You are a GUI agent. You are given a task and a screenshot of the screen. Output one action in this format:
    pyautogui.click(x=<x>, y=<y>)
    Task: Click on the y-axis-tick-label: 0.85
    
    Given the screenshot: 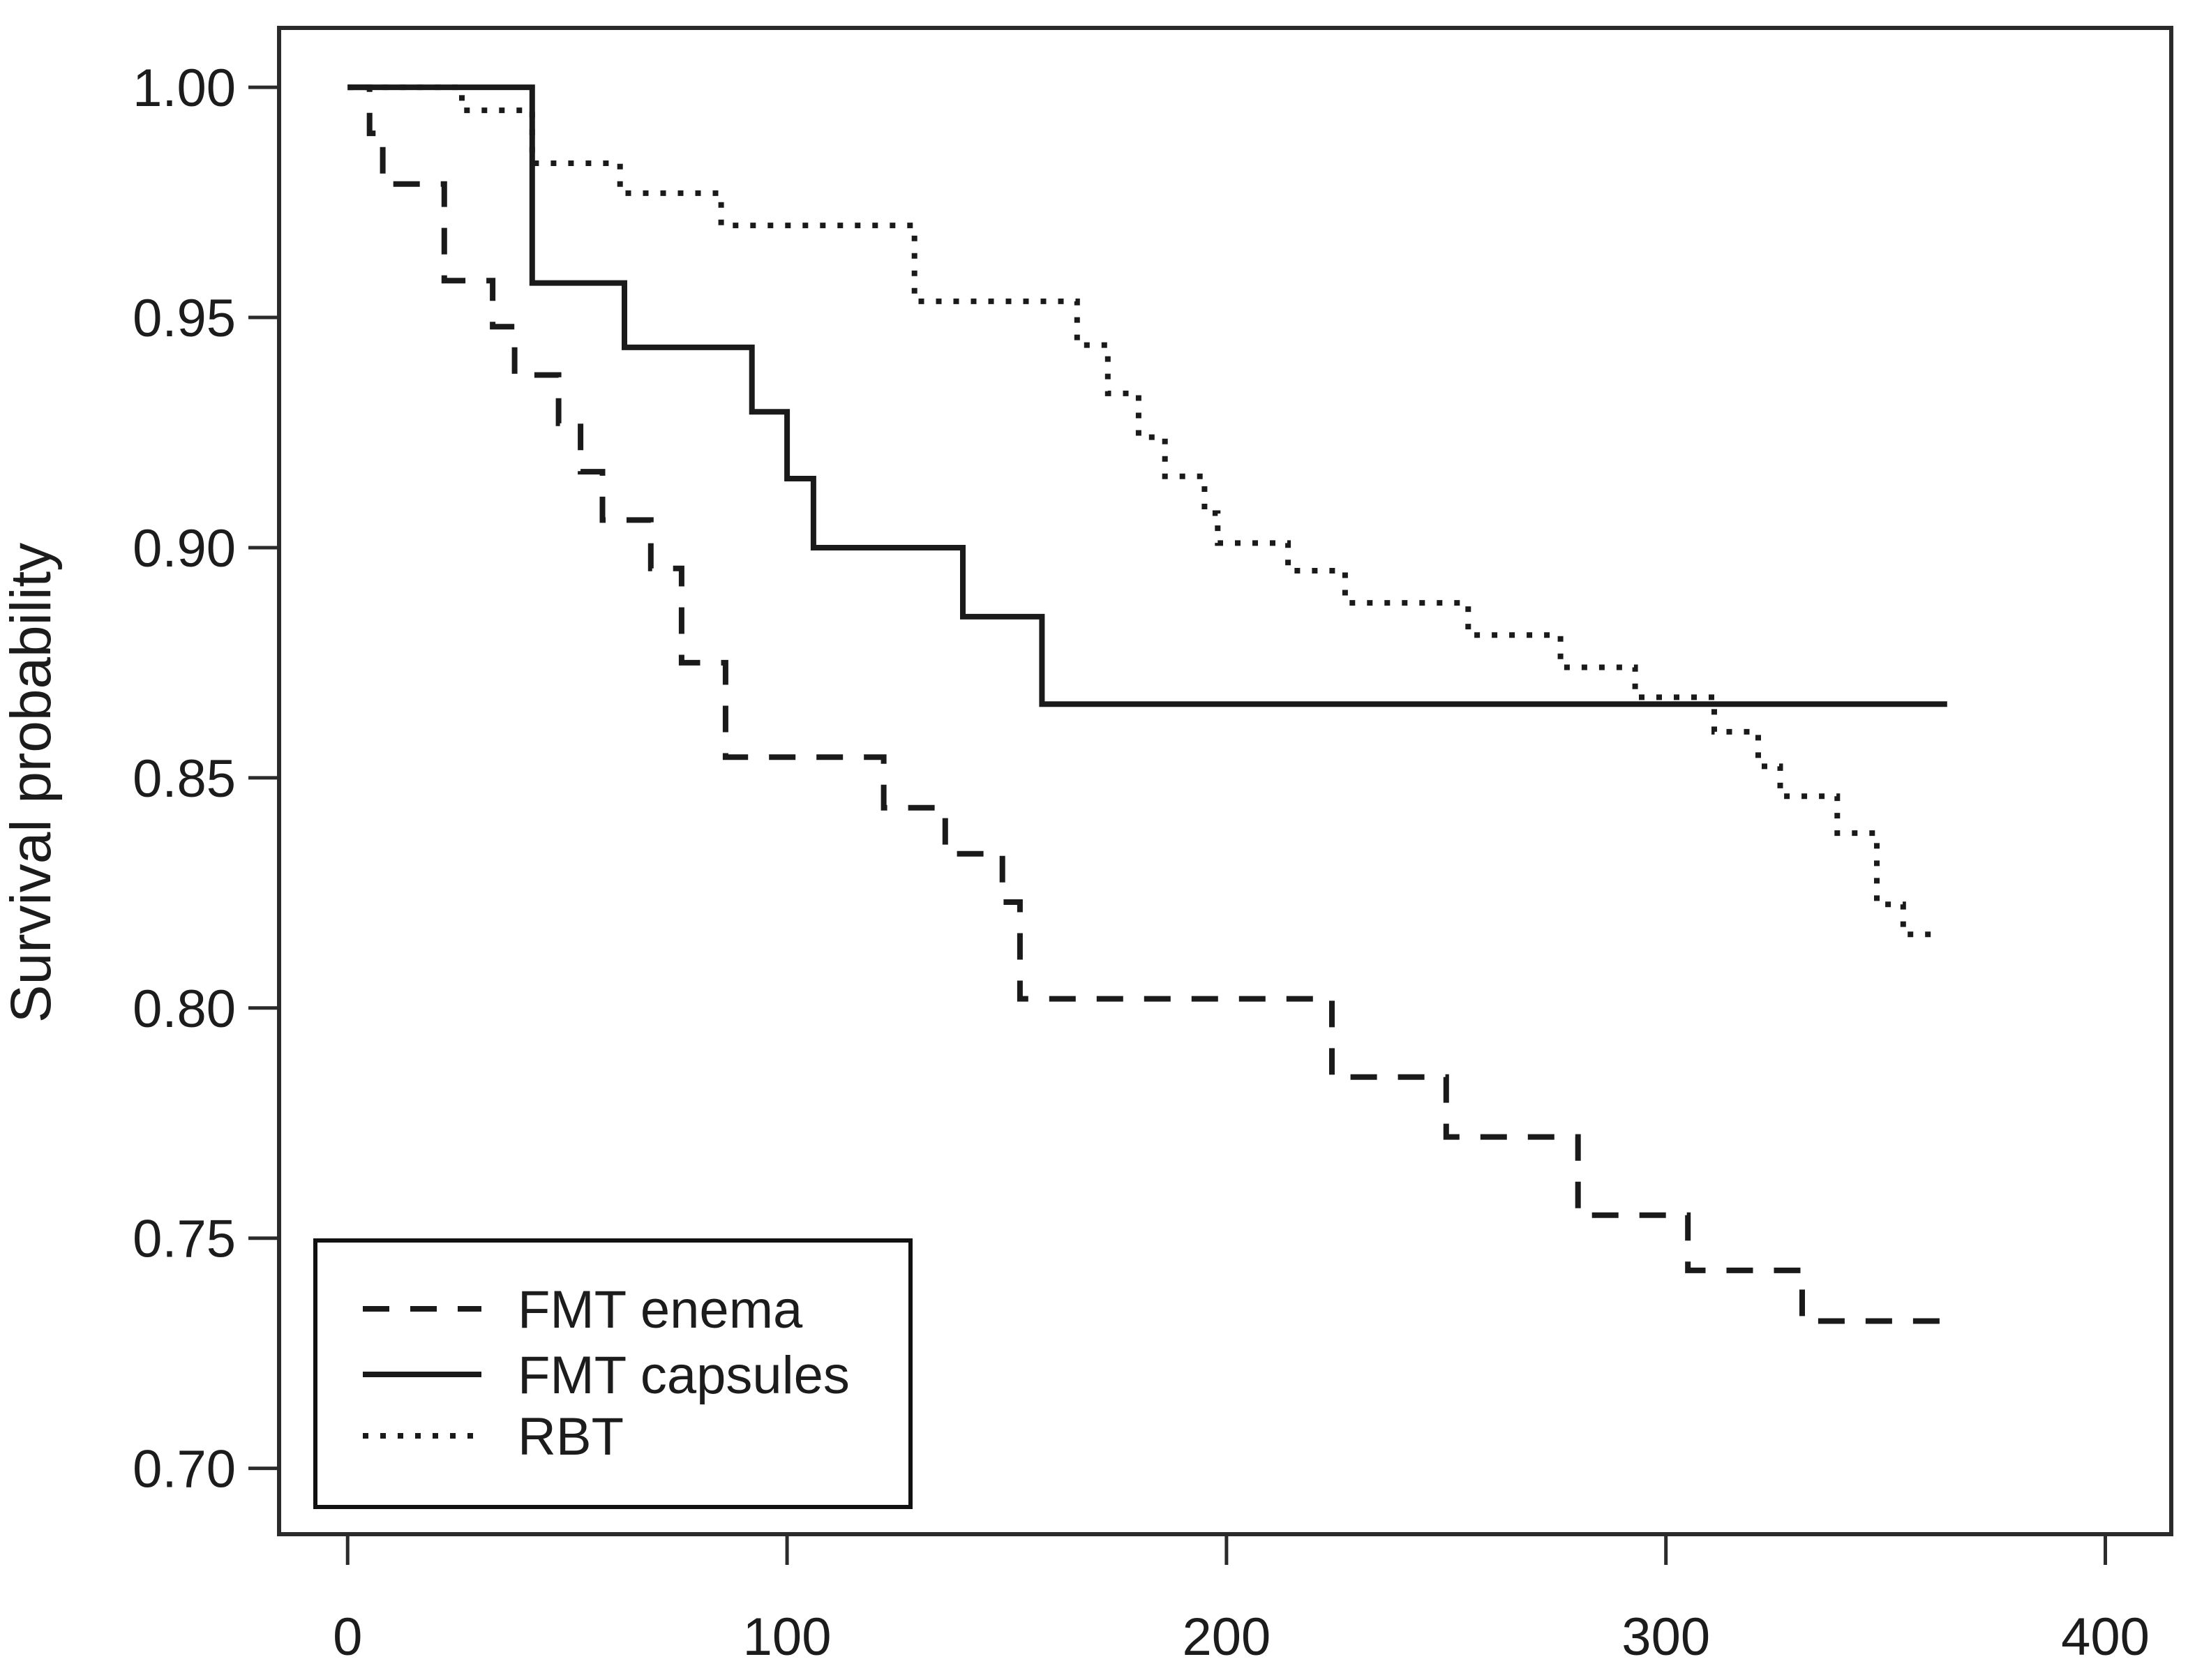 What is the action you would take?
    pyautogui.click(x=185, y=779)
    